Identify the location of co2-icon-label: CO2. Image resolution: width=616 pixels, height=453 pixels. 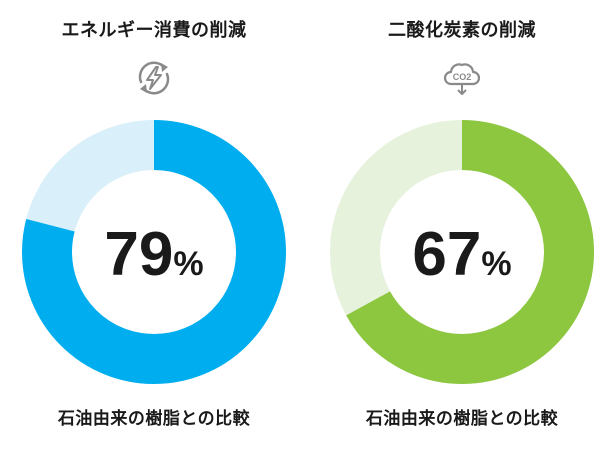
(462, 77).